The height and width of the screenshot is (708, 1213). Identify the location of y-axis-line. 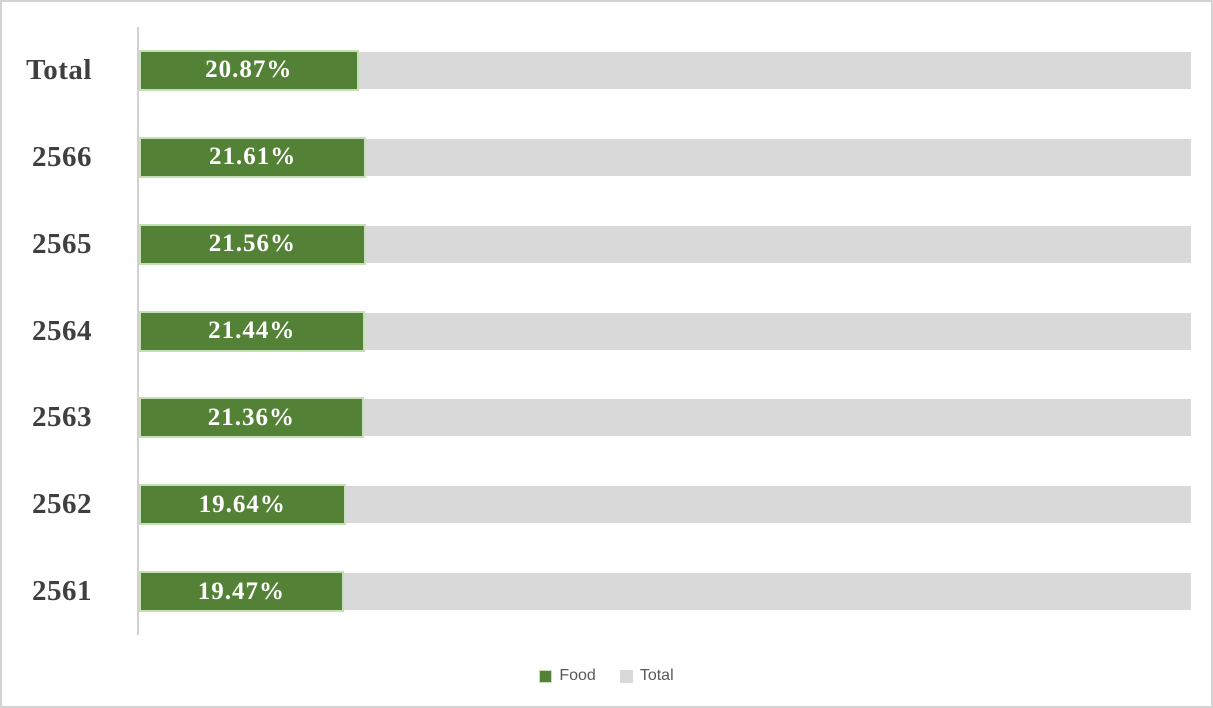
(138, 331).